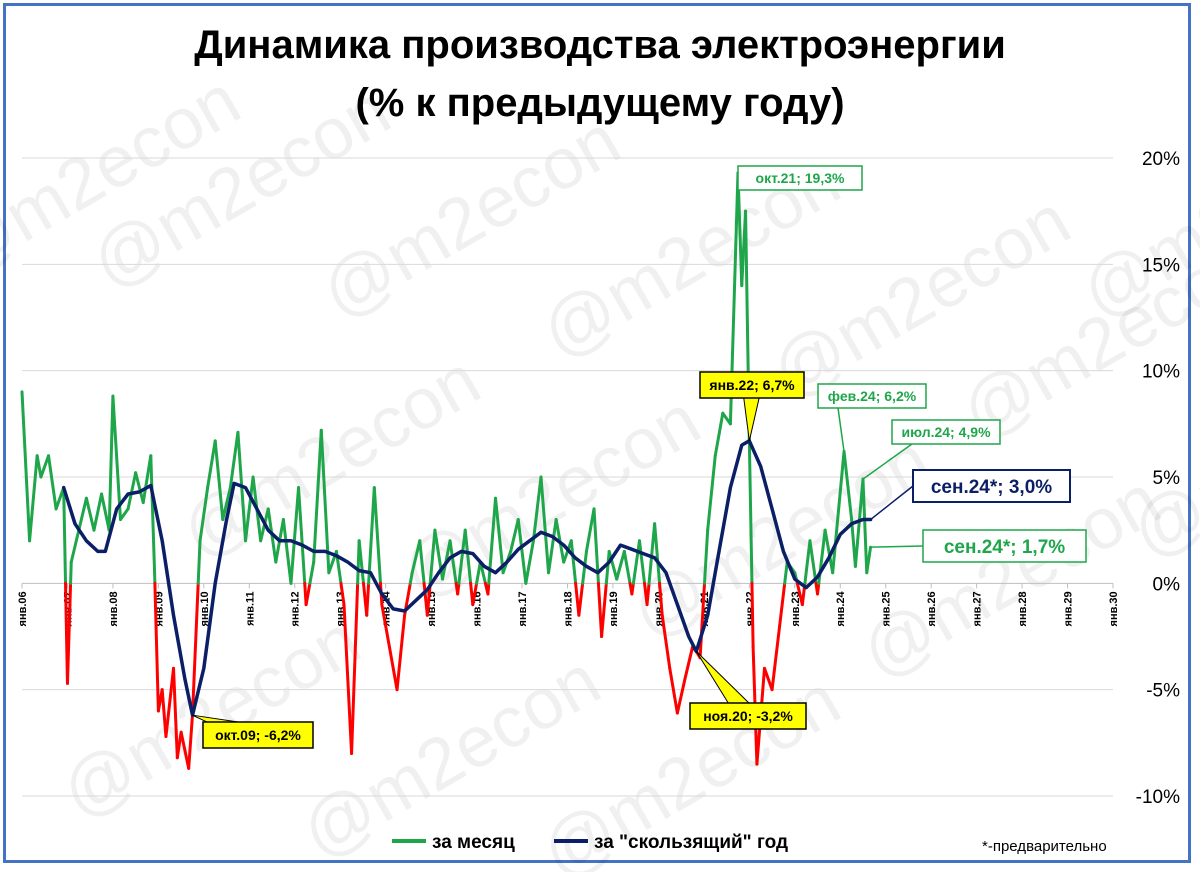 The height and width of the screenshot is (872, 1200). Describe the element at coordinates (887, 608) in the screenshot. I see `x-tick-label: янв.25` at that location.